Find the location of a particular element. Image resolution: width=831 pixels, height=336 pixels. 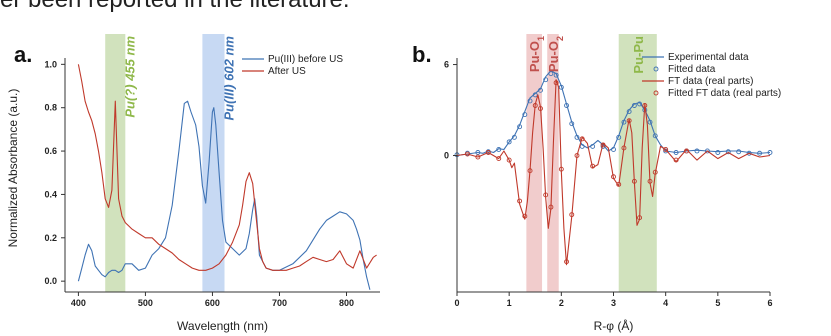

x-tick-label: 3 is located at coordinates (613, 303).